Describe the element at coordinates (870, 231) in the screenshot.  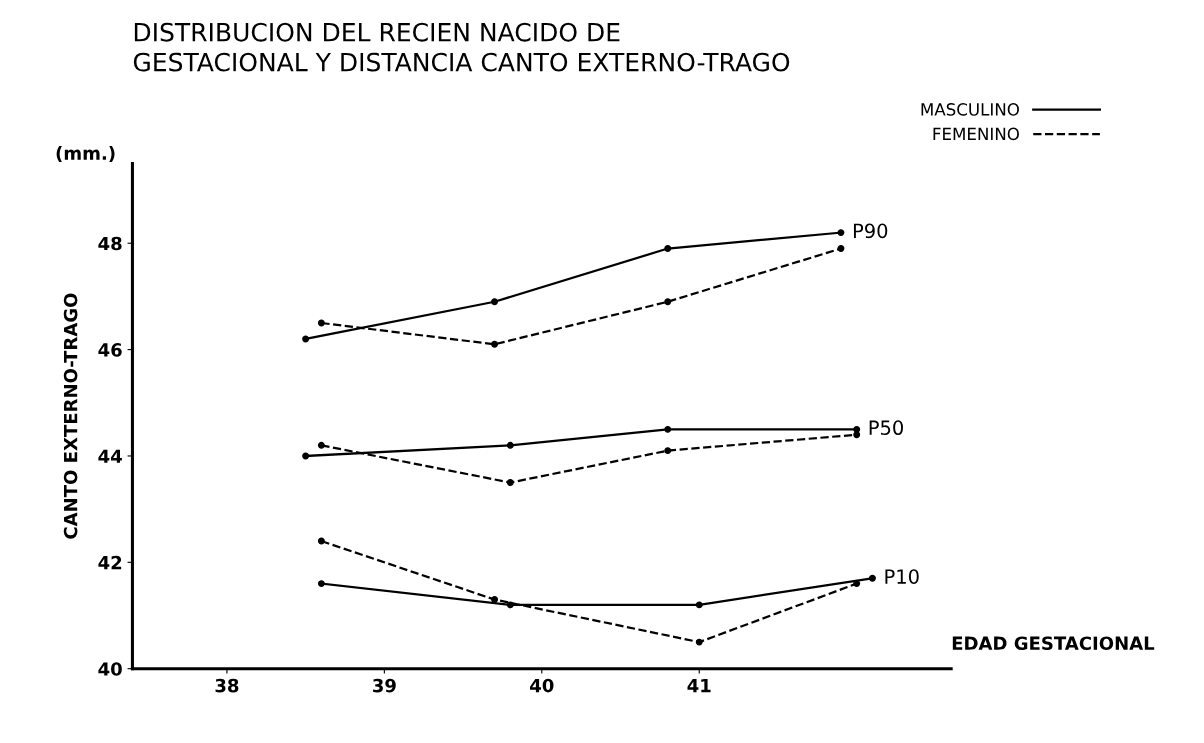
I see `annotation: P90` at that location.